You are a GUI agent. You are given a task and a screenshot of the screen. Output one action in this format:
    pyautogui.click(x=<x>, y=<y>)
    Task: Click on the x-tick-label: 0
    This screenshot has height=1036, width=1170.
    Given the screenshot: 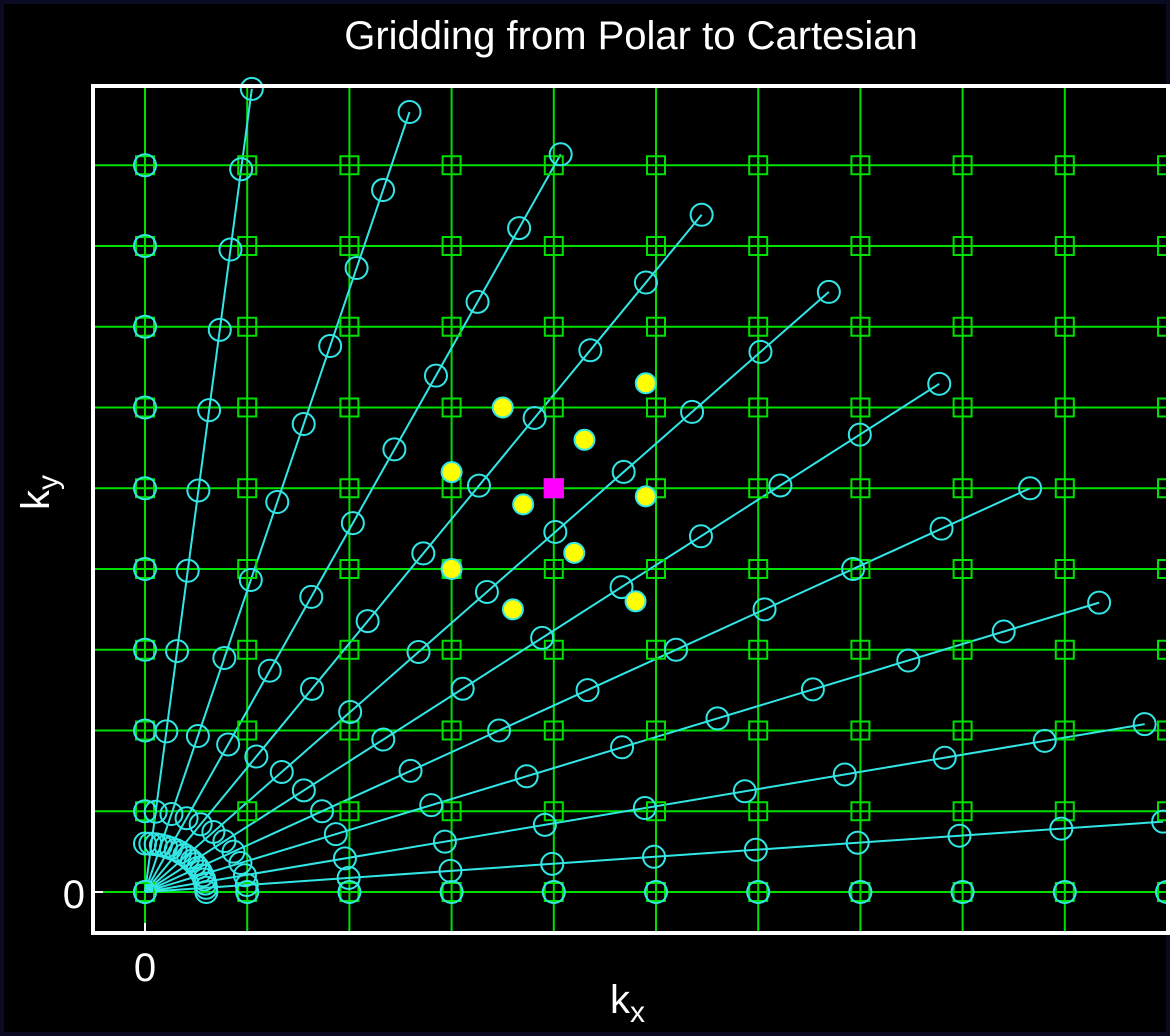 What is the action you would take?
    pyautogui.click(x=145, y=968)
    